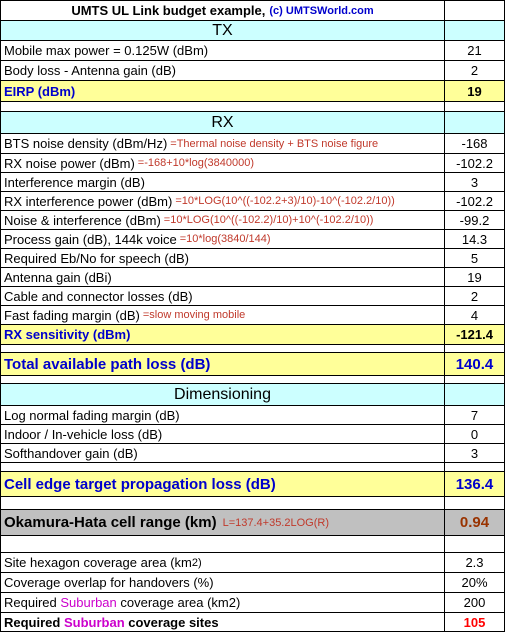 The width and height of the screenshot is (505, 632). Describe the element at coordinates (110, 522) in the screenshot. I see `okamura-label: Okamura-Hata cell range (km)` at that location.